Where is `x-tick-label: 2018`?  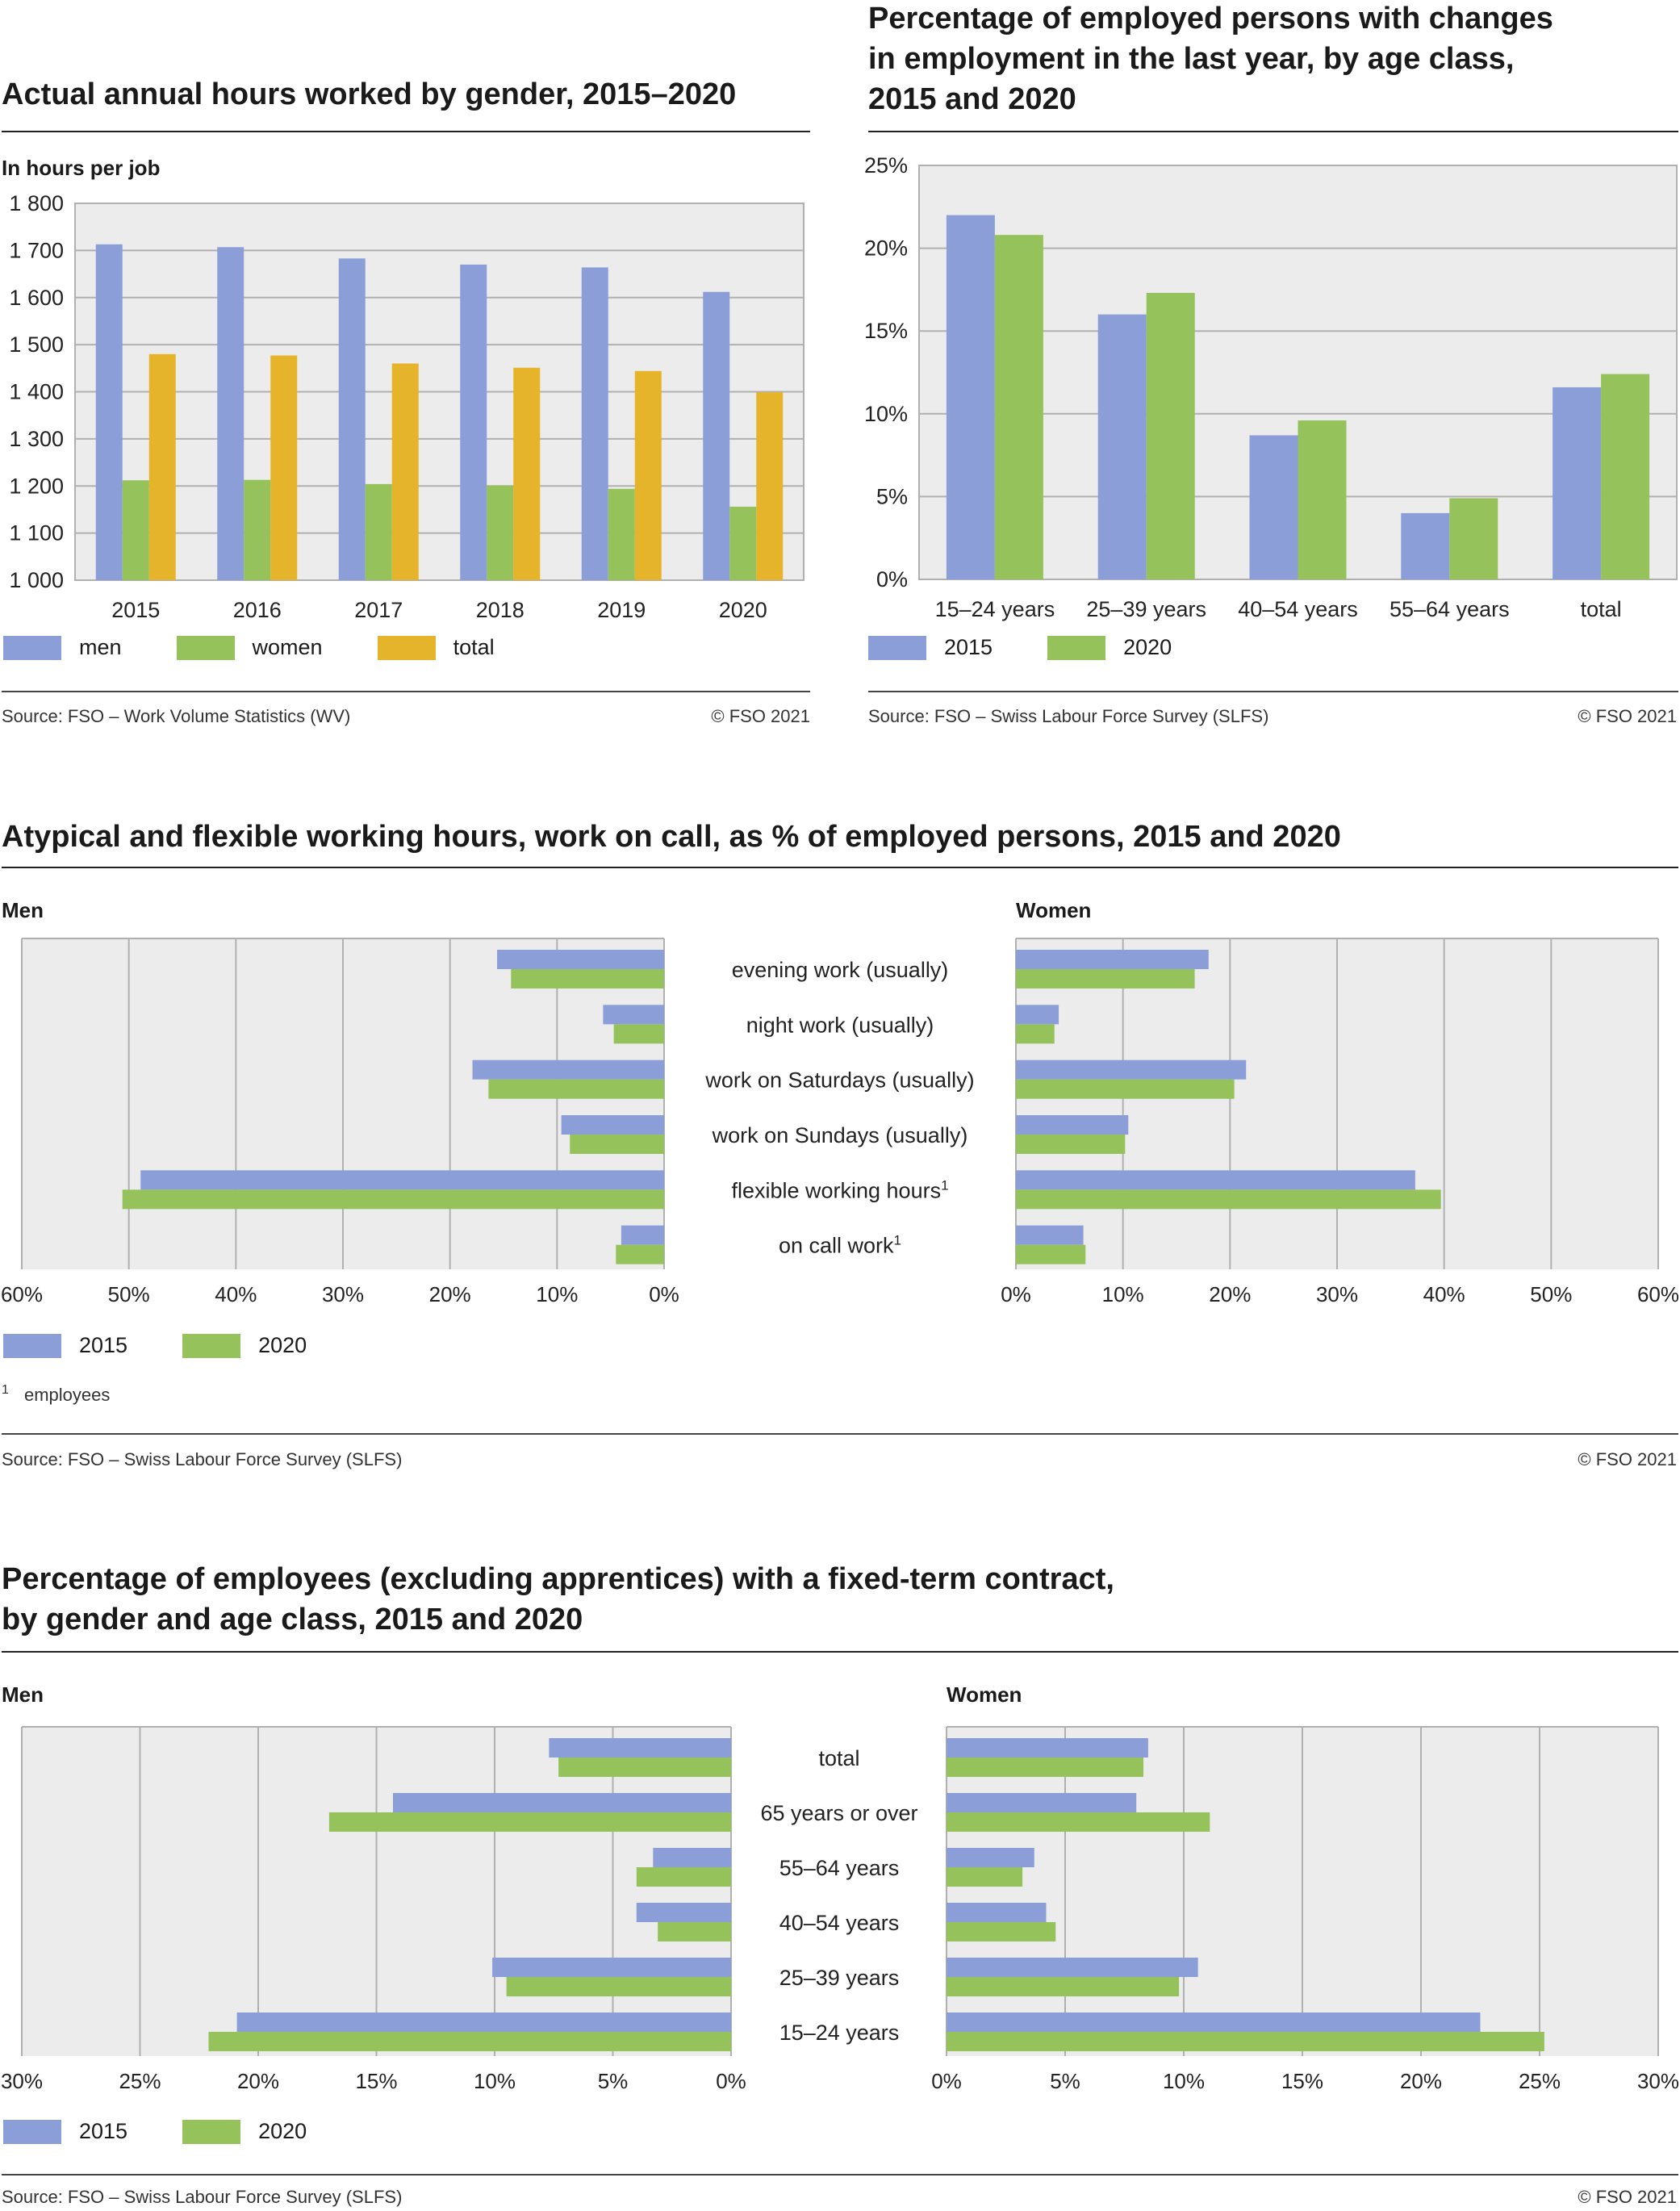 x-tick-label: 2018 is located at coordinates (500, 610).